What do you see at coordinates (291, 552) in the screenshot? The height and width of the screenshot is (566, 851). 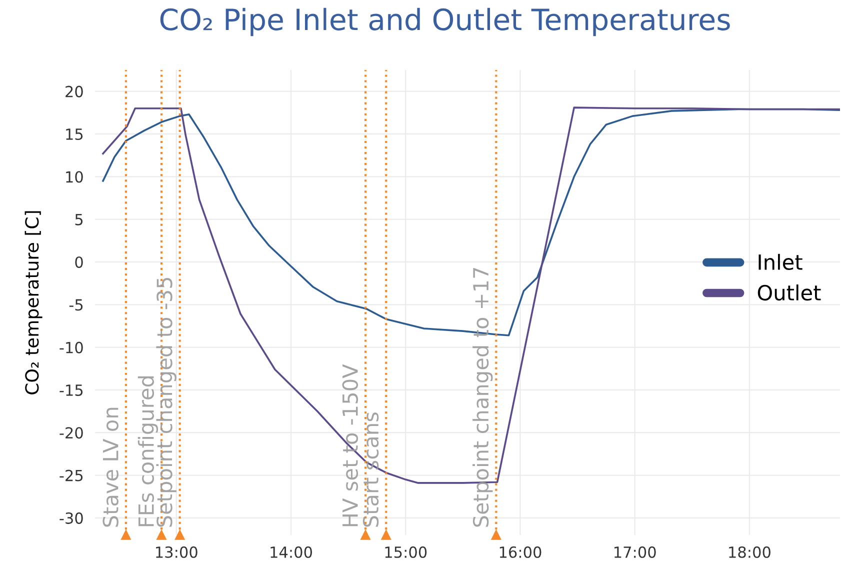 I see `x-tick-label: 14:00` at bounding box center [291, 552].